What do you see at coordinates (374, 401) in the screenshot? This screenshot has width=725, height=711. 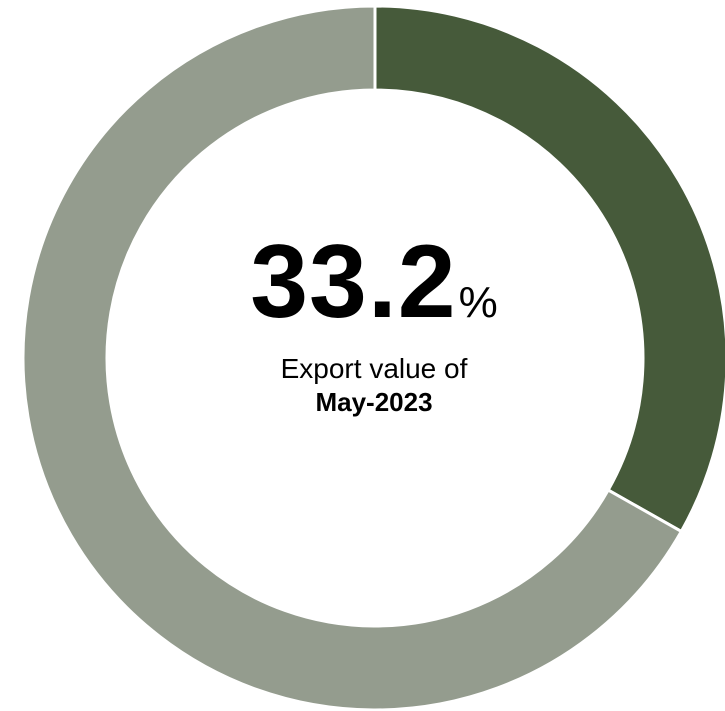 I see `center-period: May-2023` at bounding box center [374, 401].